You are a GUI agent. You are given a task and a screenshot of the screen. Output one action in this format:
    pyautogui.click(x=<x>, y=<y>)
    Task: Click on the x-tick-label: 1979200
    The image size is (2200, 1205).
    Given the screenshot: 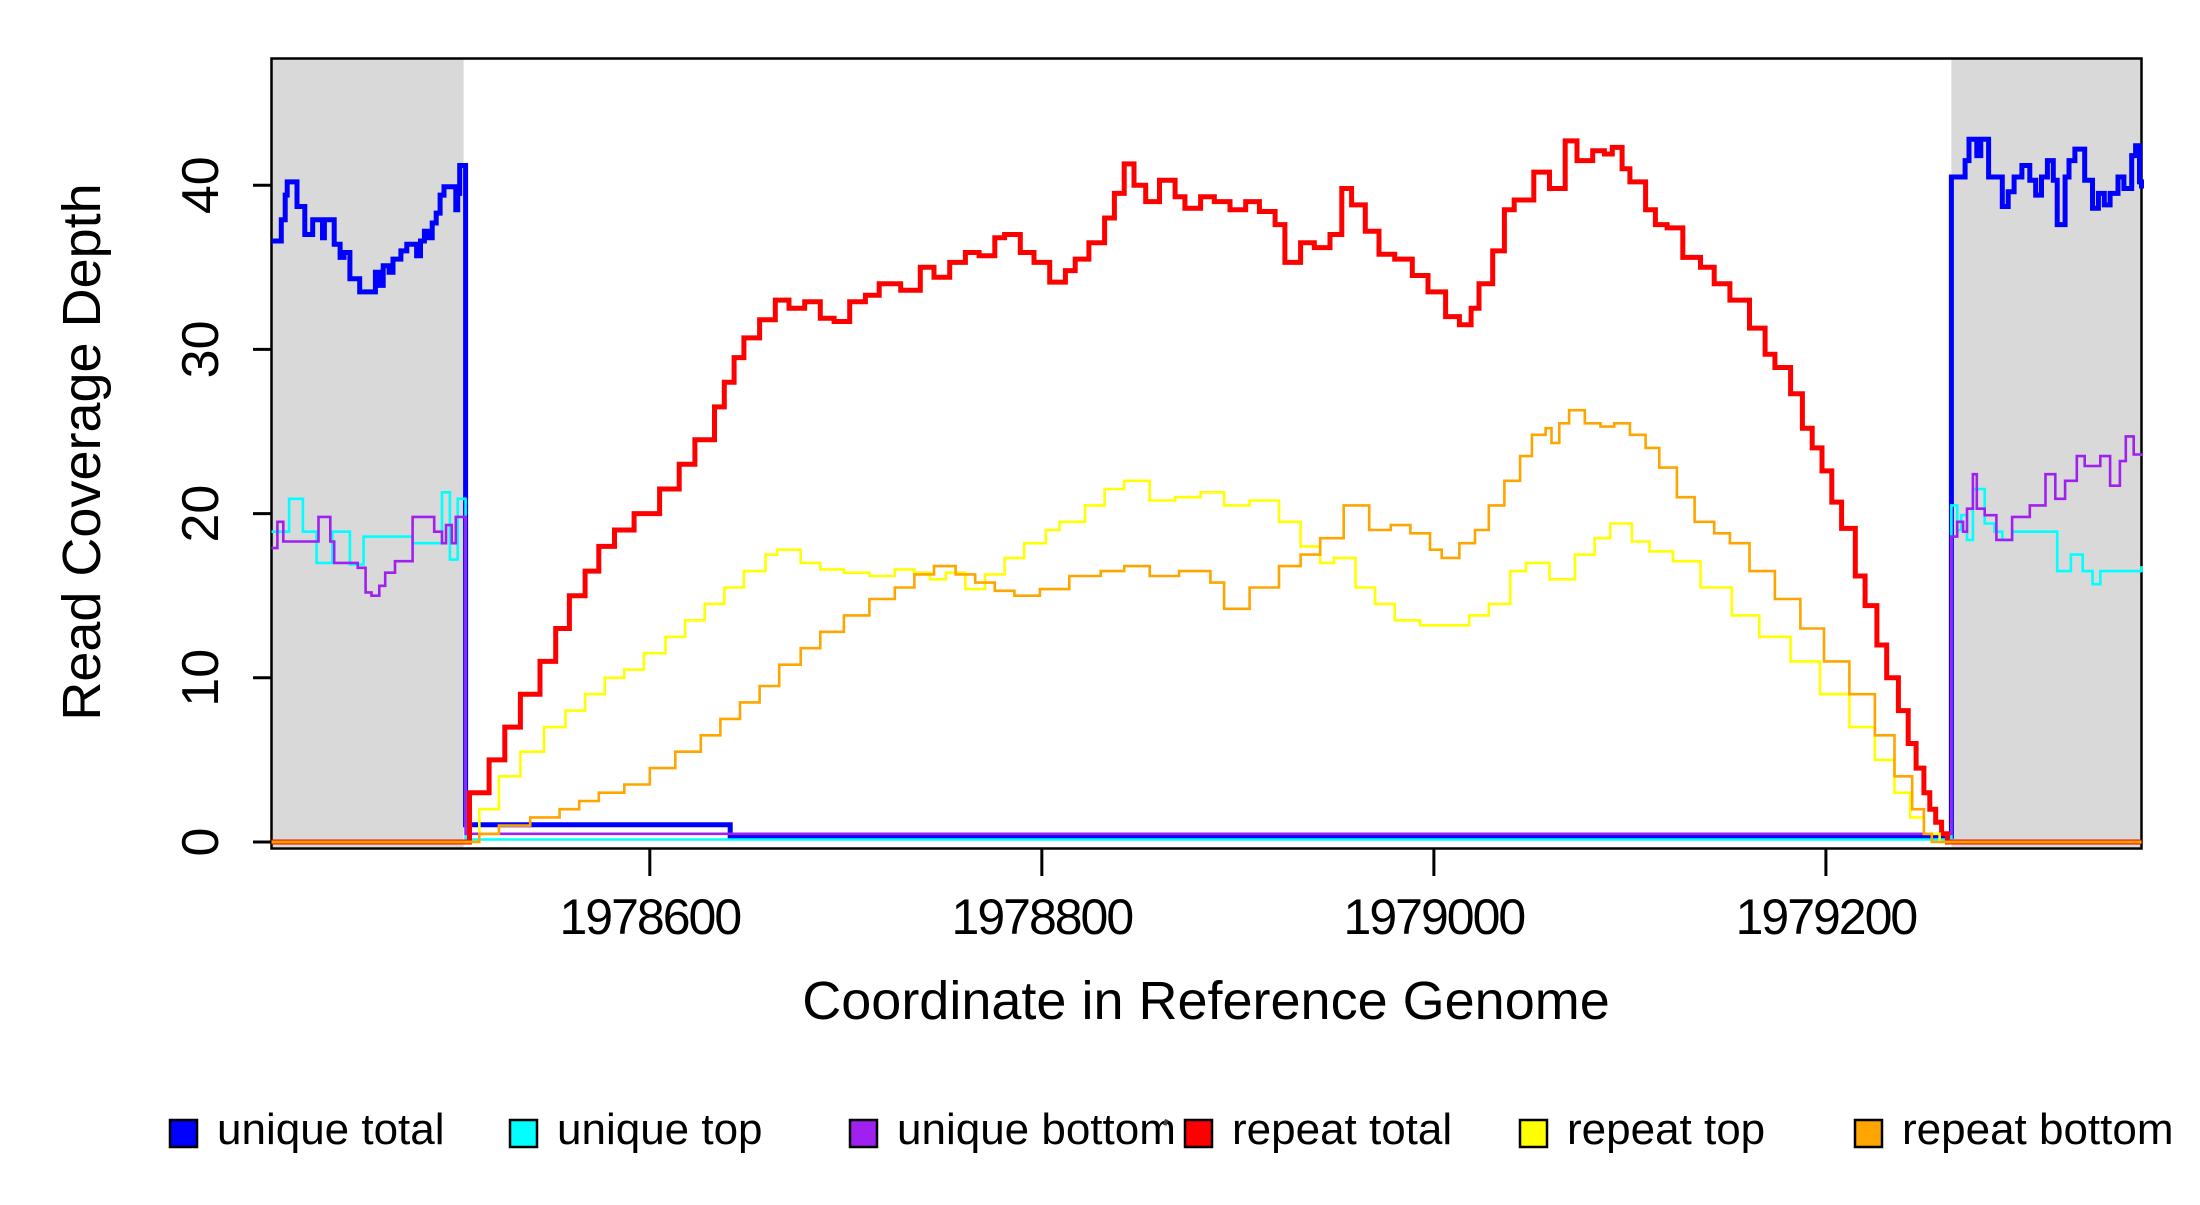 What is the action you would take?
    pyautogui.click(x=1826, y=917)
    